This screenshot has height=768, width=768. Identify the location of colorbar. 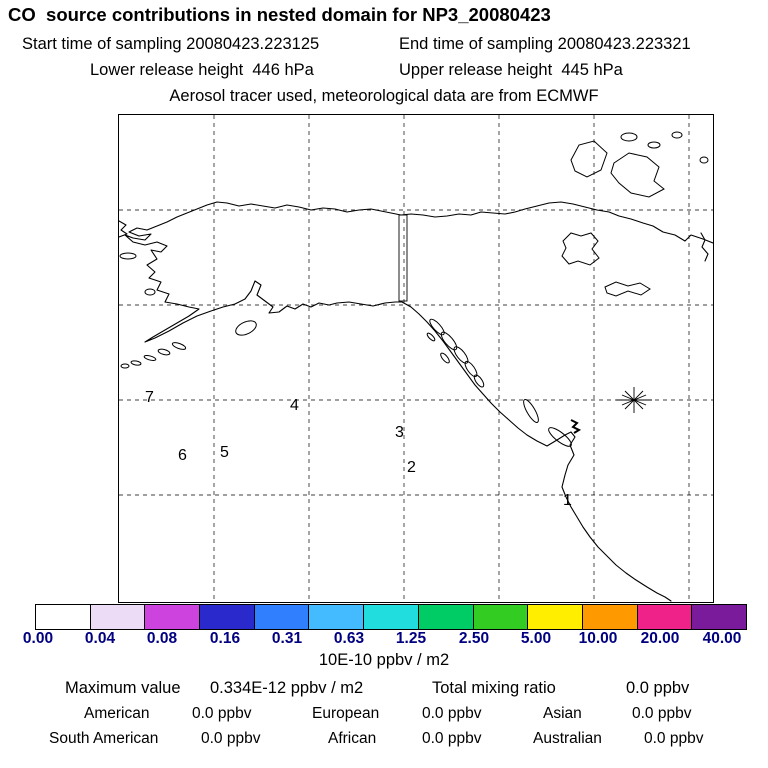
(391, 617).